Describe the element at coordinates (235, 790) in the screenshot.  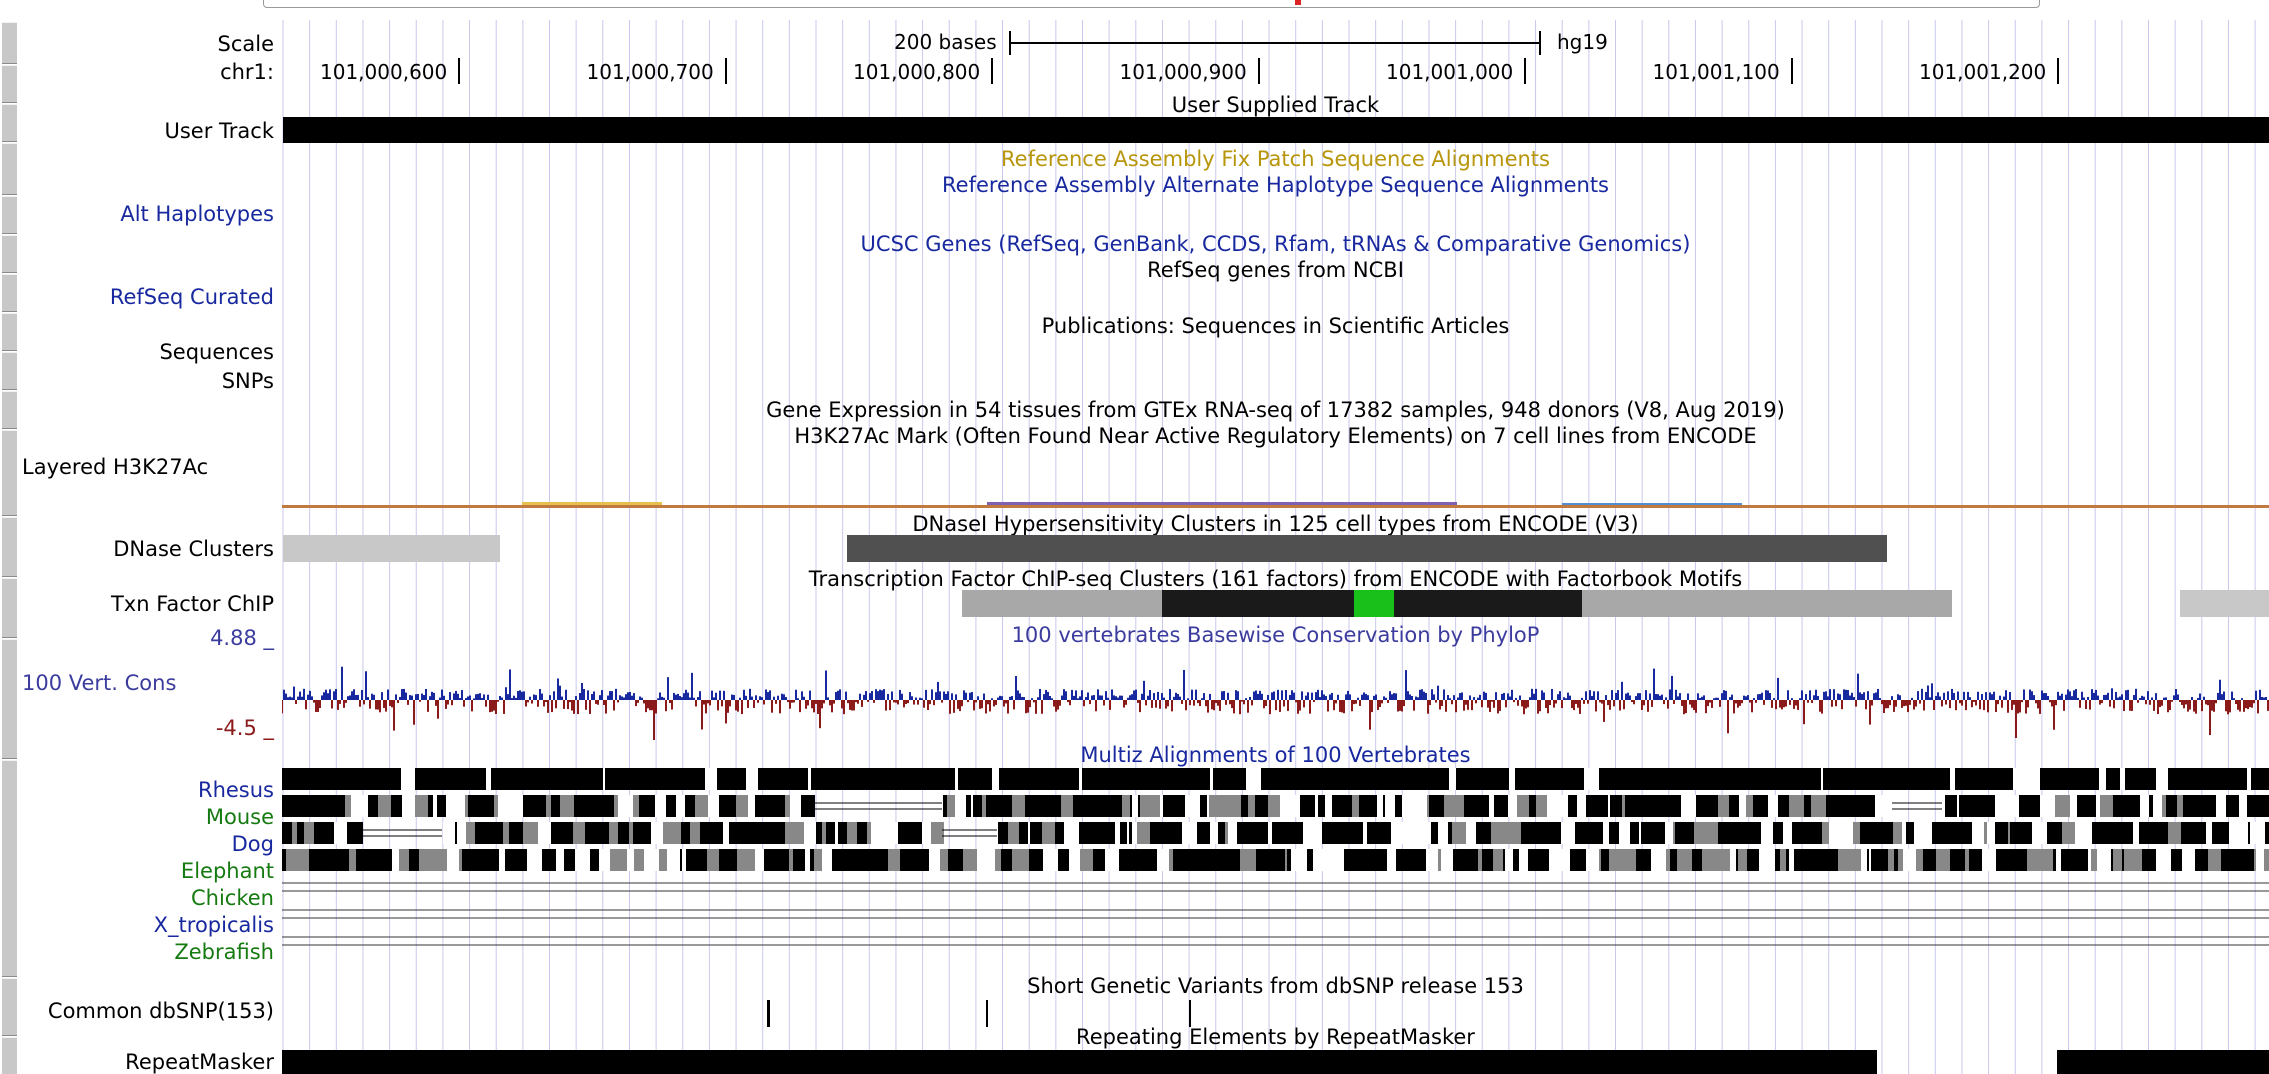
I see `species-rhesus-label: Rhesus` at that location.